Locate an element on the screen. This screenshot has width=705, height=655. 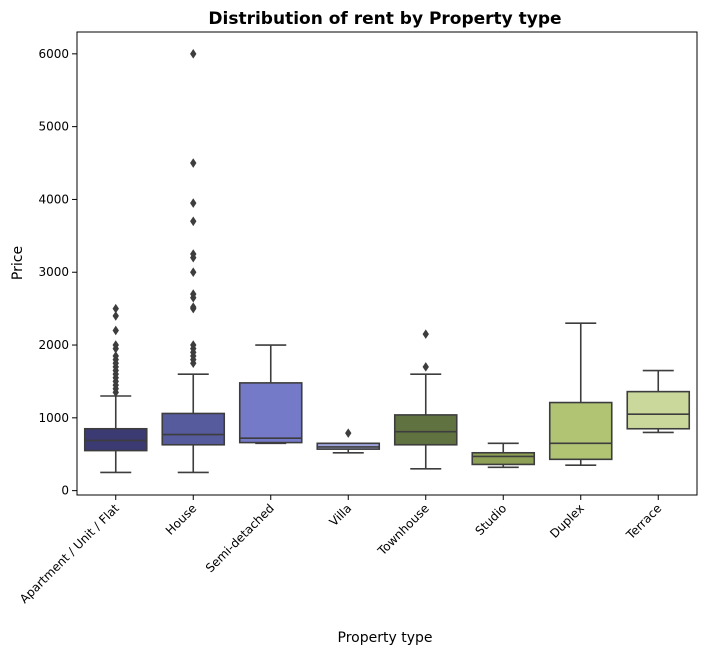
y-tick-label: 5000 is located at coordinates (53, 127).